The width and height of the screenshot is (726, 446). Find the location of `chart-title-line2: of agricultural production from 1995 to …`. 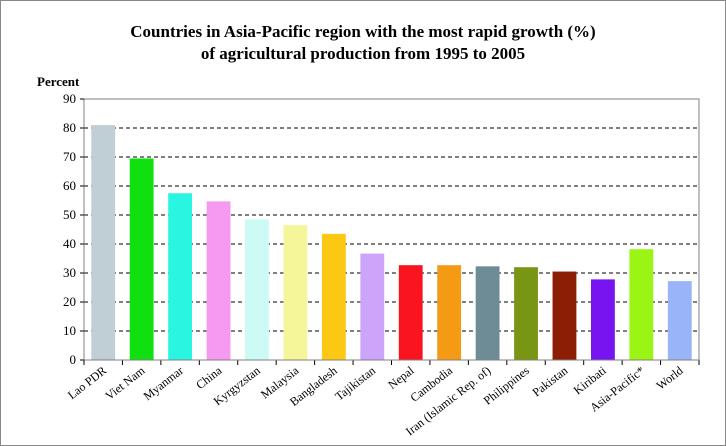

chart-title-line2: of agricultural production from 1995 to … is located at coordinates (363, 53).